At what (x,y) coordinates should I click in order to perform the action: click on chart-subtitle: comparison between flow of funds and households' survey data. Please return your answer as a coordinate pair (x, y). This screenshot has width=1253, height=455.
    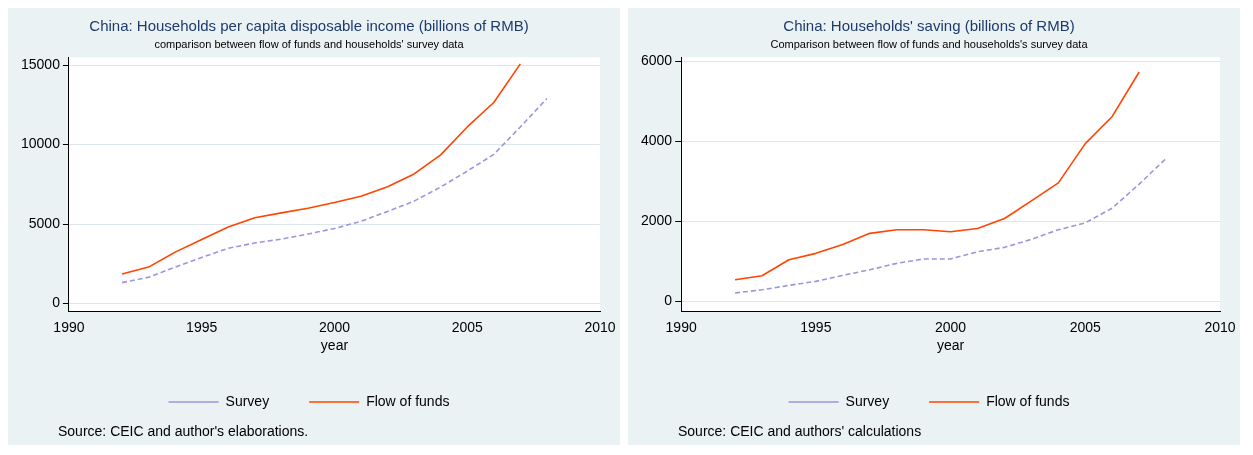
    Looking at the image, I should click on (309, 43).